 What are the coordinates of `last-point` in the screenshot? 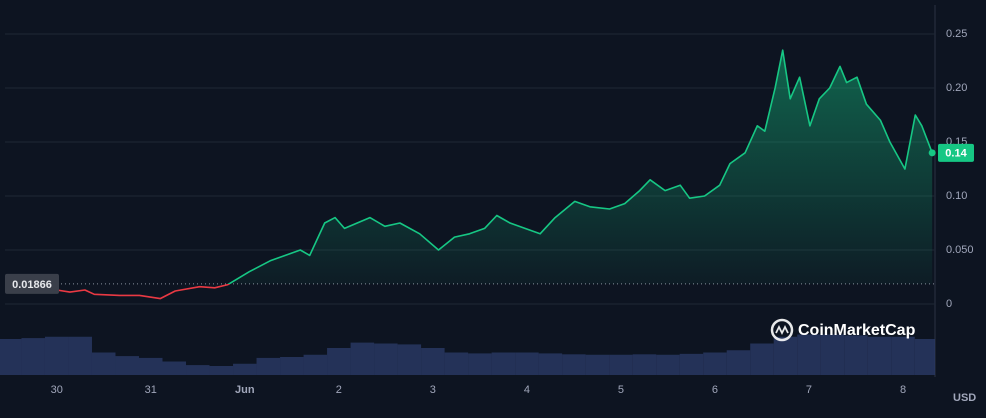 It's located at (932, 153).